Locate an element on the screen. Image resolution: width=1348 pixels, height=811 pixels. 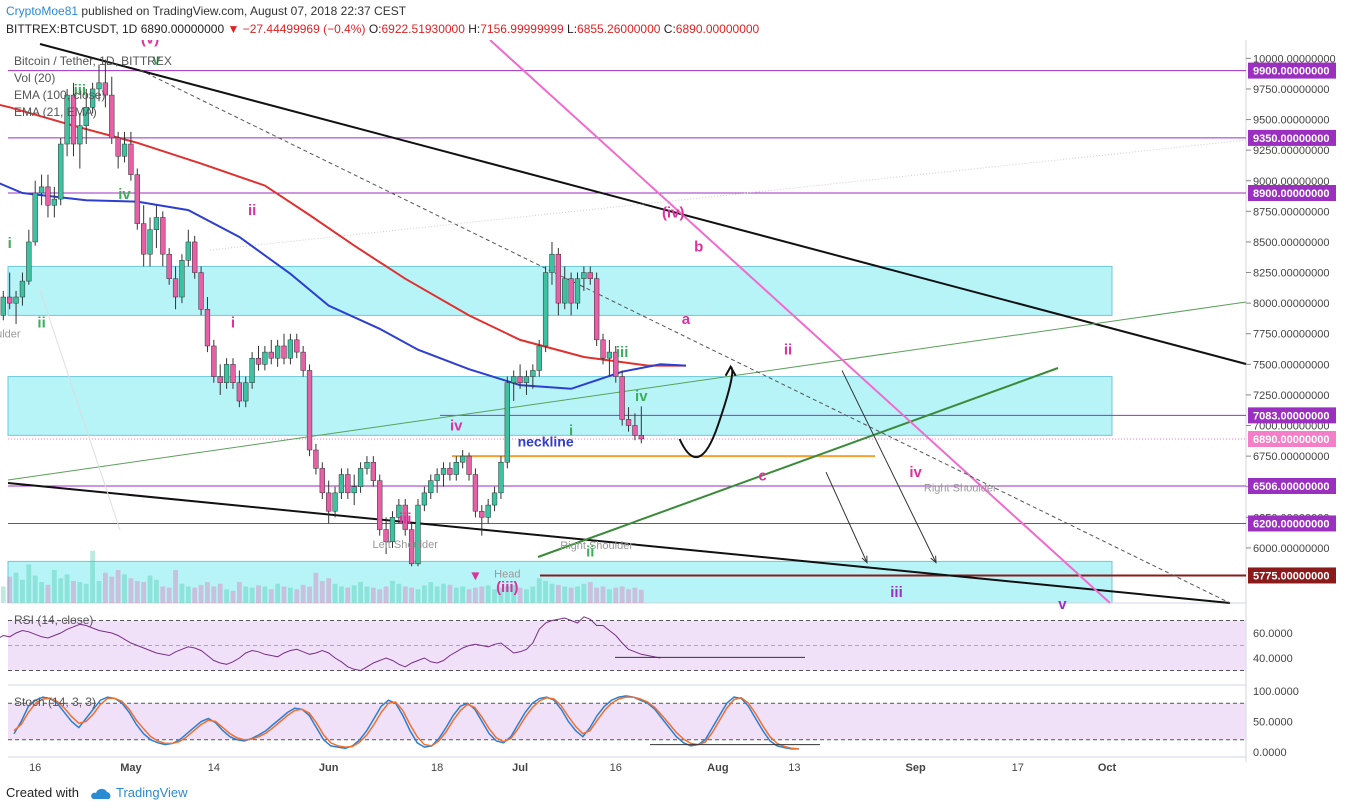
rsi-label: RSI (14, close) is located at coordinates (53, 620).